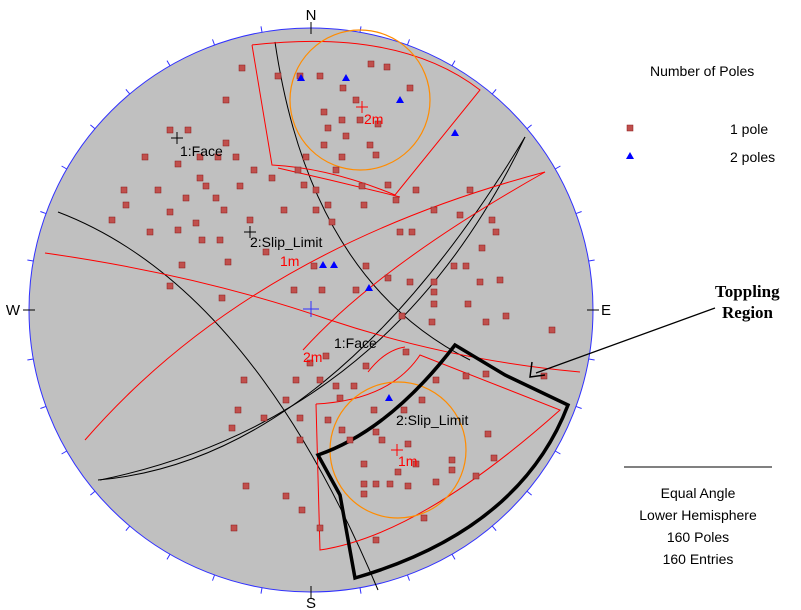 This screenshot has height=610, width=801. What do you see at coordinates (311, 602) in the screenshot?
I see `south-label: S` at bounding box center [311, 602].